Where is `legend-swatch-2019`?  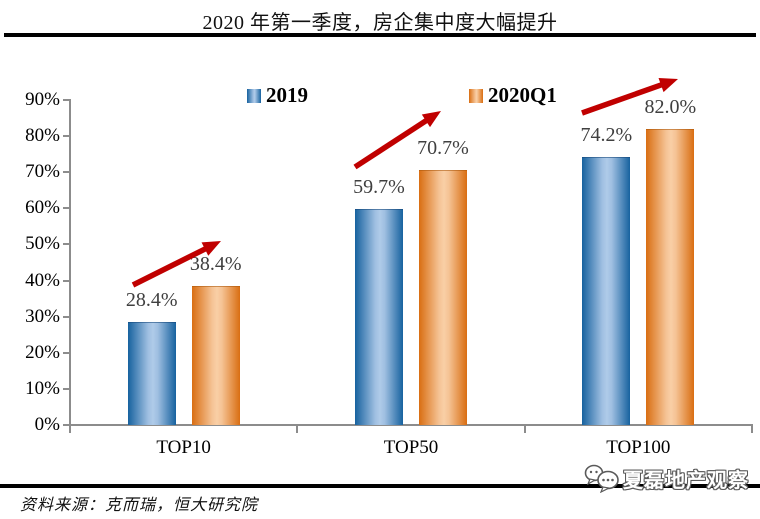
legend-swatch-2019 is located at coordinates (254, 95).